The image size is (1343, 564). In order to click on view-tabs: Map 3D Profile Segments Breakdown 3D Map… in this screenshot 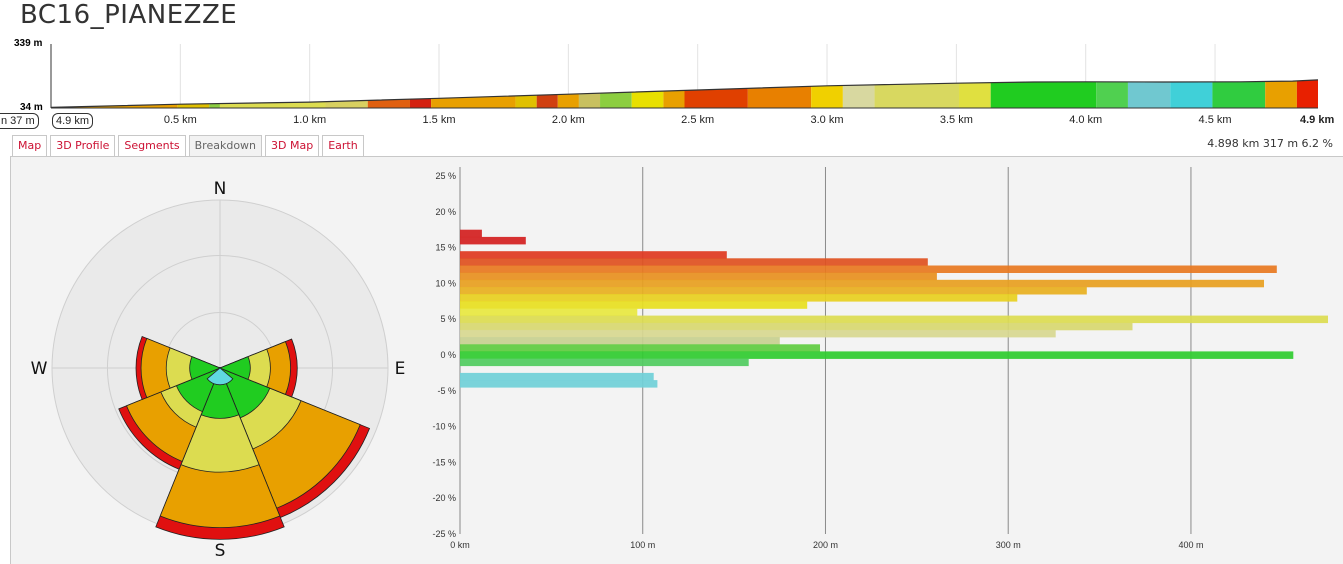, I will do `click(189, 145)`.